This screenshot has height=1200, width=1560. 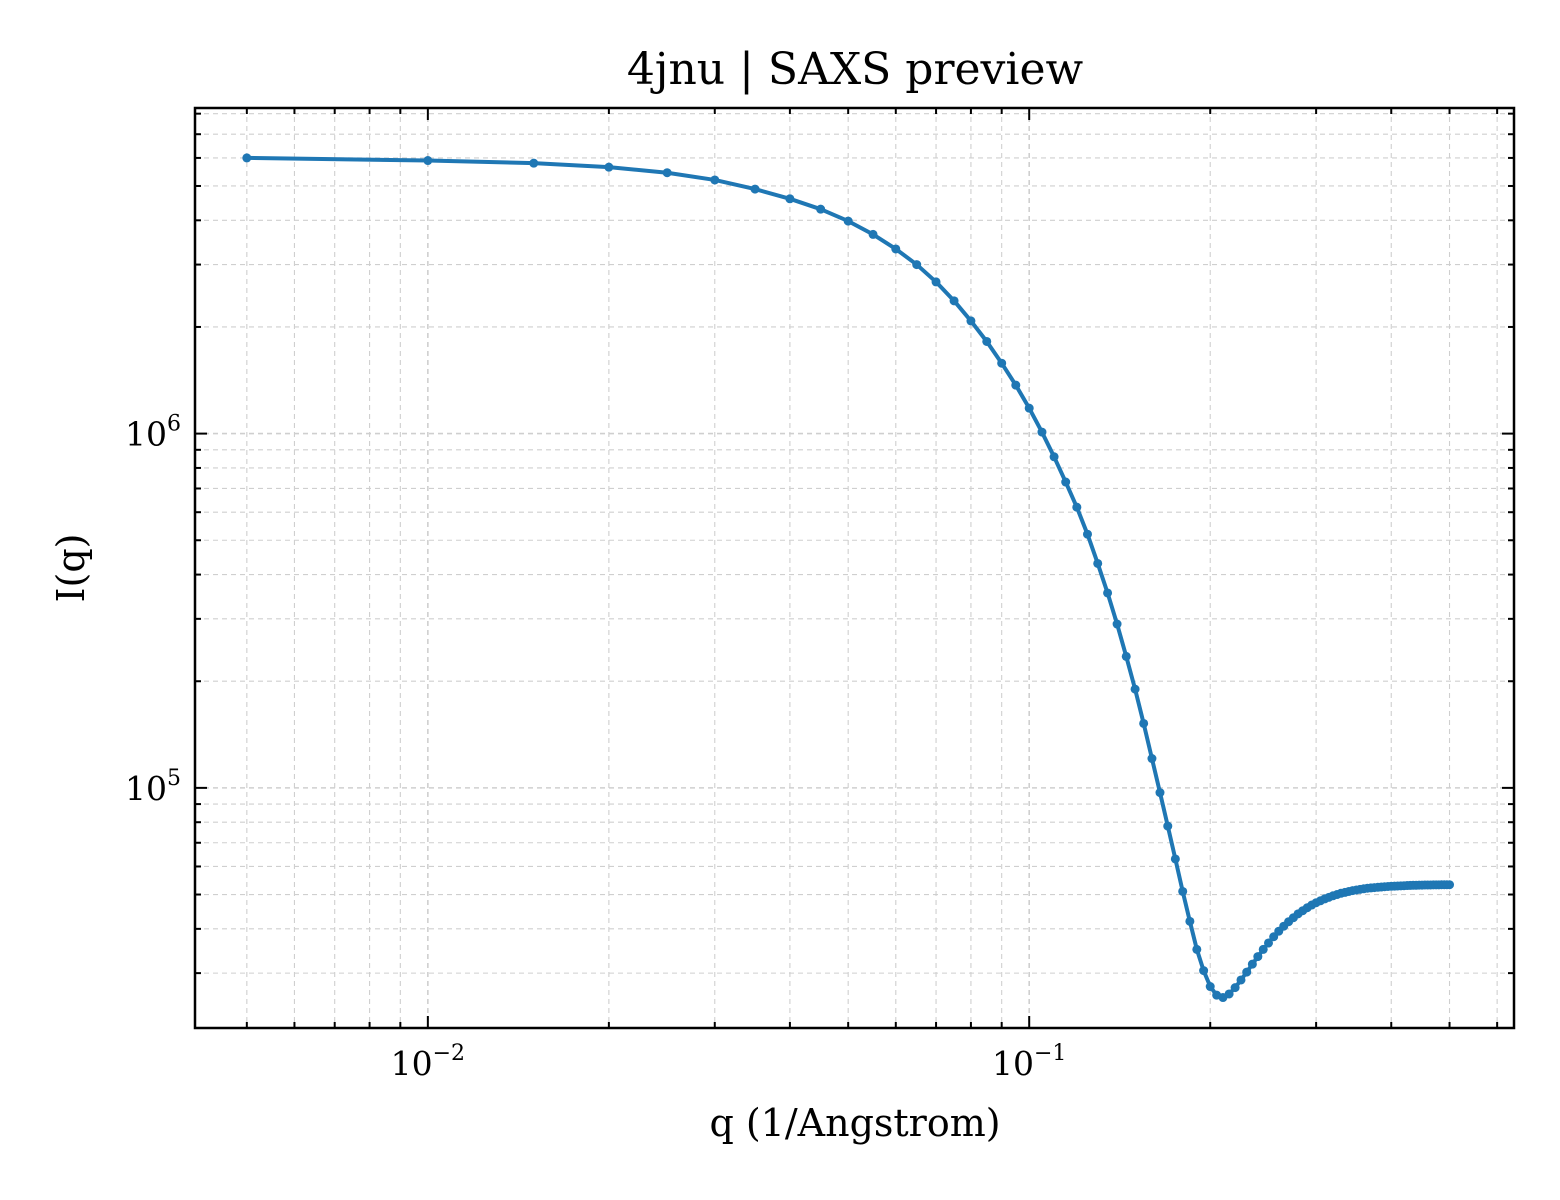 I want to click on y-tick-label: 106, so click(x=153, y=433).